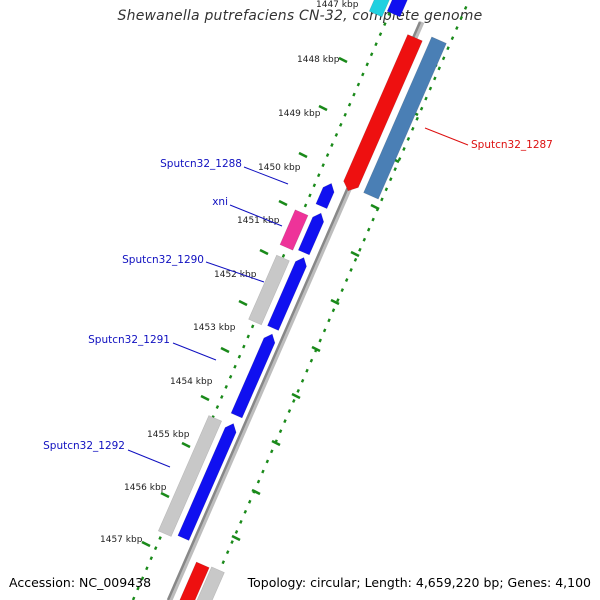 The width and height of the screenshot is (600, 600). What do you see at coordinates (194, 580) in the screenshot?
I see `gene-bottom-red` at bounding box center [194, 580].